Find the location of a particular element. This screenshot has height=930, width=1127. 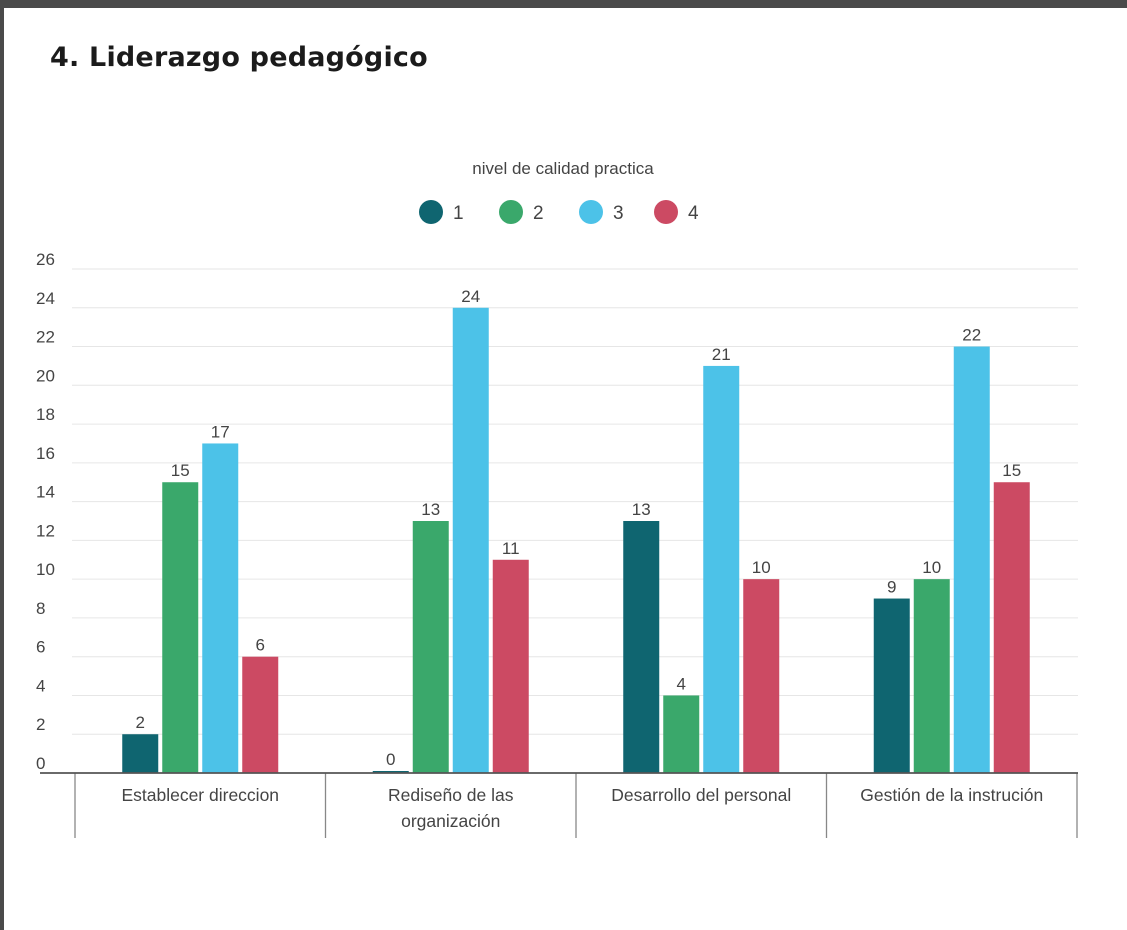

window-top-border is located at coordinates (563, 4).